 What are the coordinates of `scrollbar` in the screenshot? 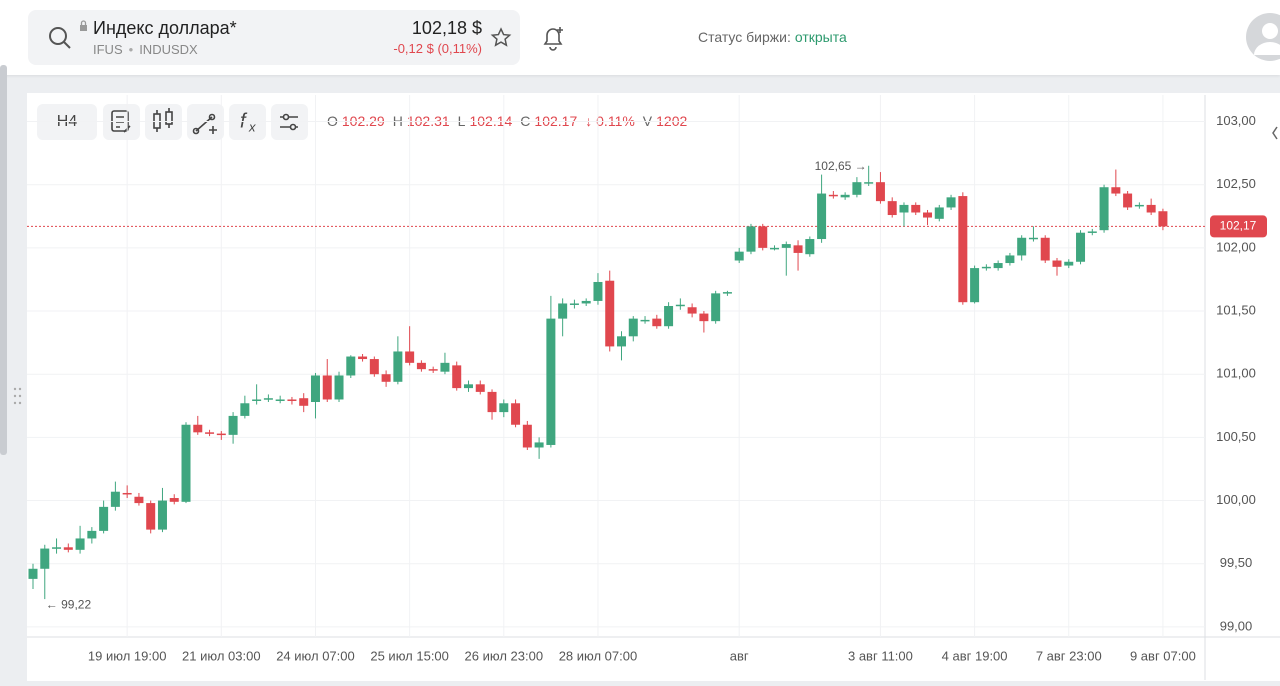 It's located at (3, 260).